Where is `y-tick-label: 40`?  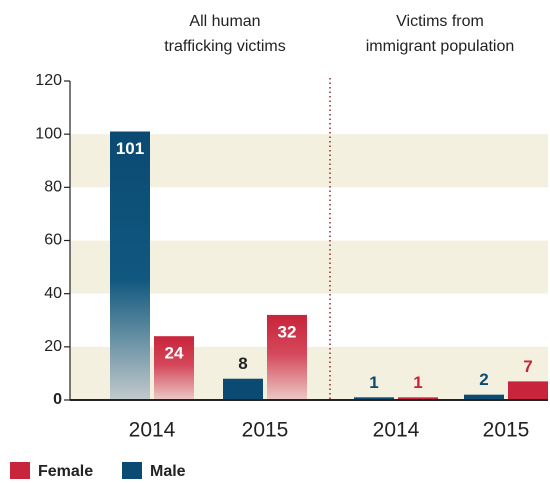
y-tick-label: 40 is located at coordinates (53, 293).